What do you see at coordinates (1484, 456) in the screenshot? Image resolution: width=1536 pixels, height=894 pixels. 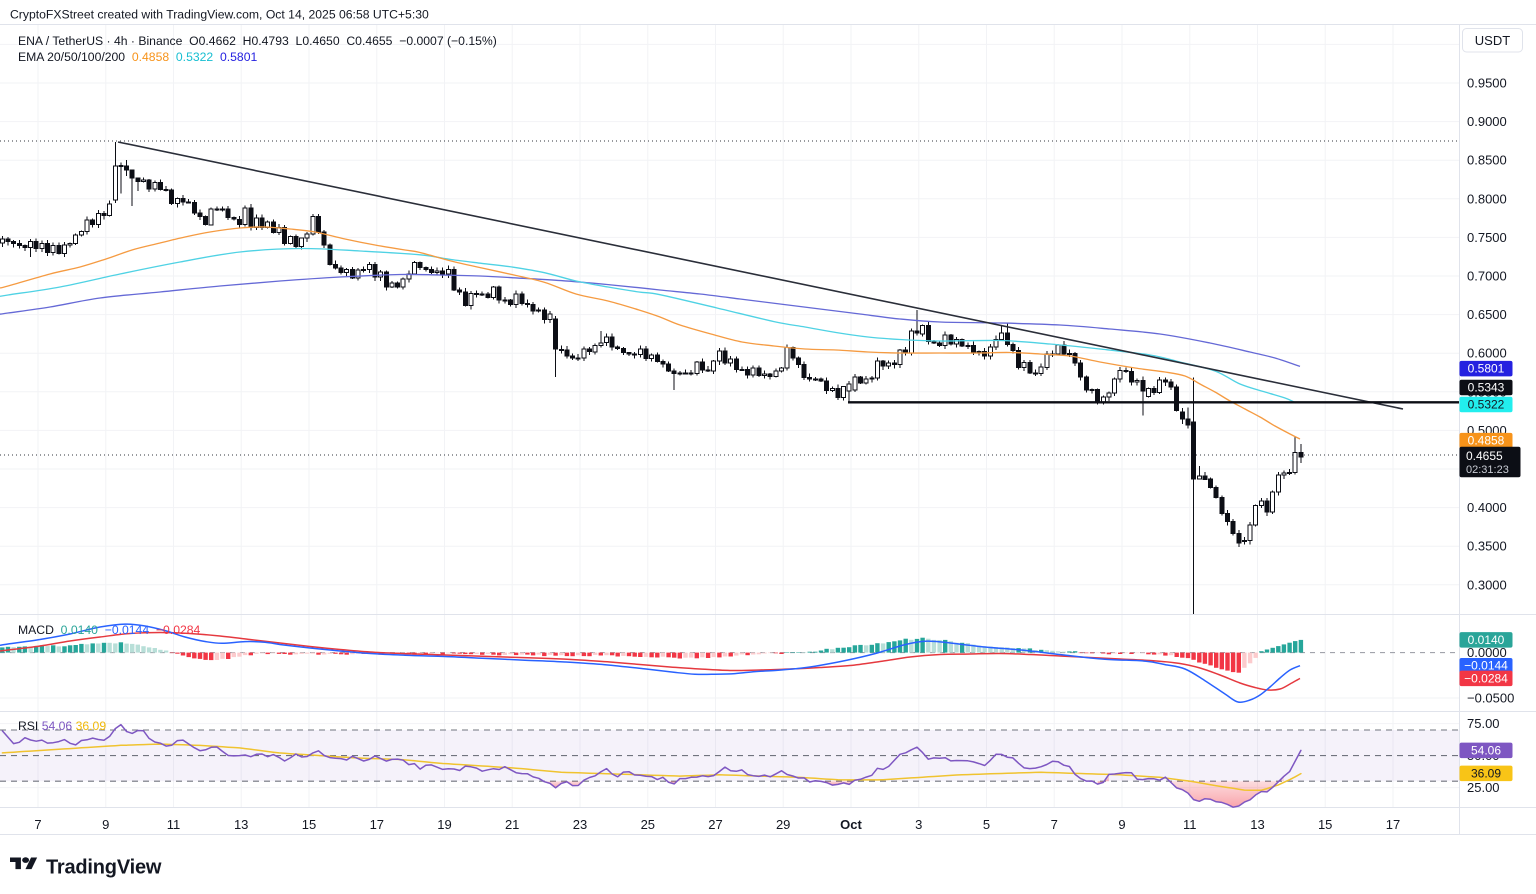 I see `svg-text: 0.4655` at bounding box center [1484, 456].